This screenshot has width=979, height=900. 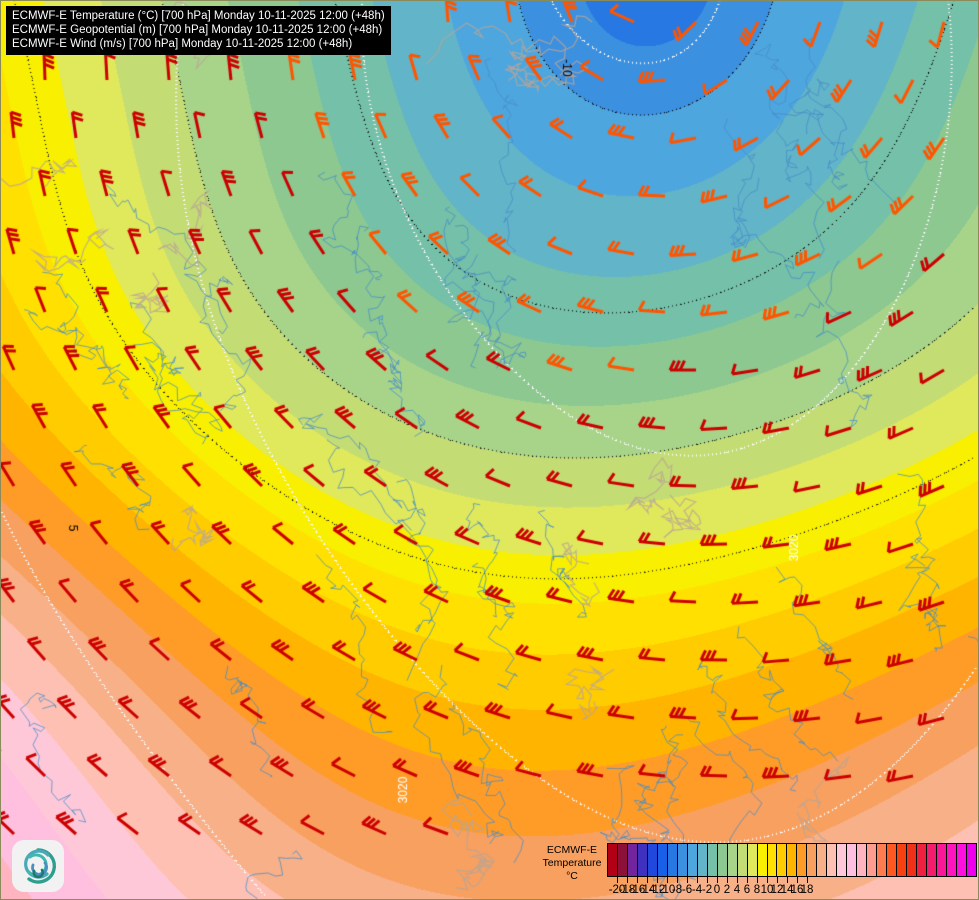 What do you see at coordinates (767, 890) in the screenshot?
I see `colorbar-tick-label-15: 10` at bounding box center [767, 890].